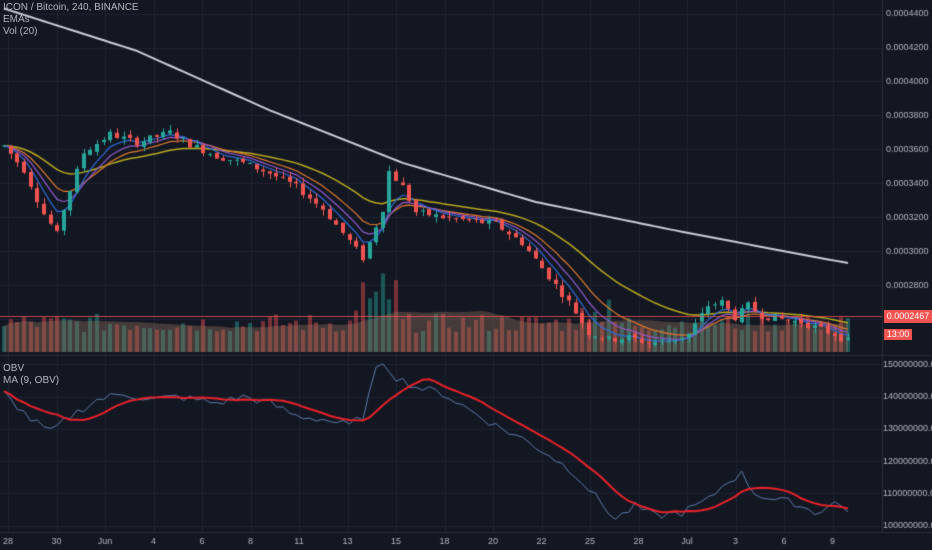  I want to click on emas-legend: EMAs, so click(16, 19).